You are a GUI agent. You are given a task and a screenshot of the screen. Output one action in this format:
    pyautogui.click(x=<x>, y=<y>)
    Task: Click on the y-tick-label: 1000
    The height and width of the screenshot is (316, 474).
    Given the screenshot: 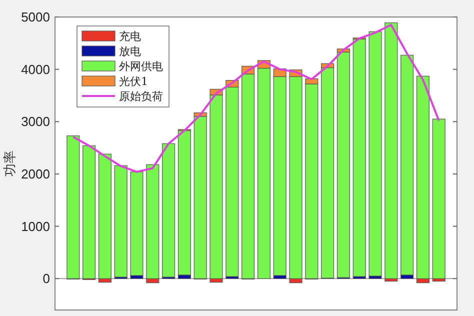 What is the action you would take?
    pyautogui.click(x=35, y=226)
    